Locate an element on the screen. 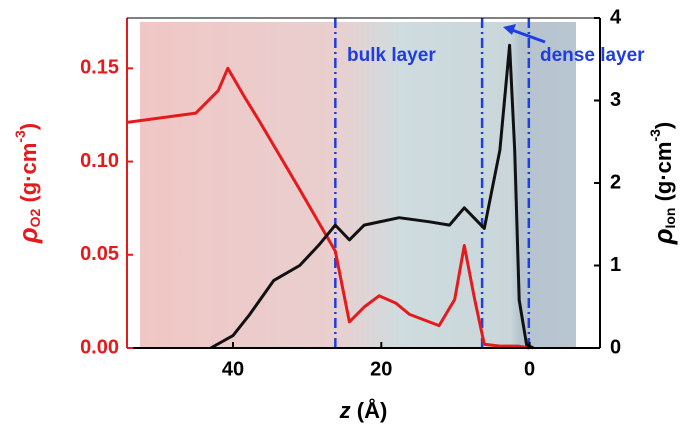  y-tick-label: 0.00 is located at coordinates (99, 347).